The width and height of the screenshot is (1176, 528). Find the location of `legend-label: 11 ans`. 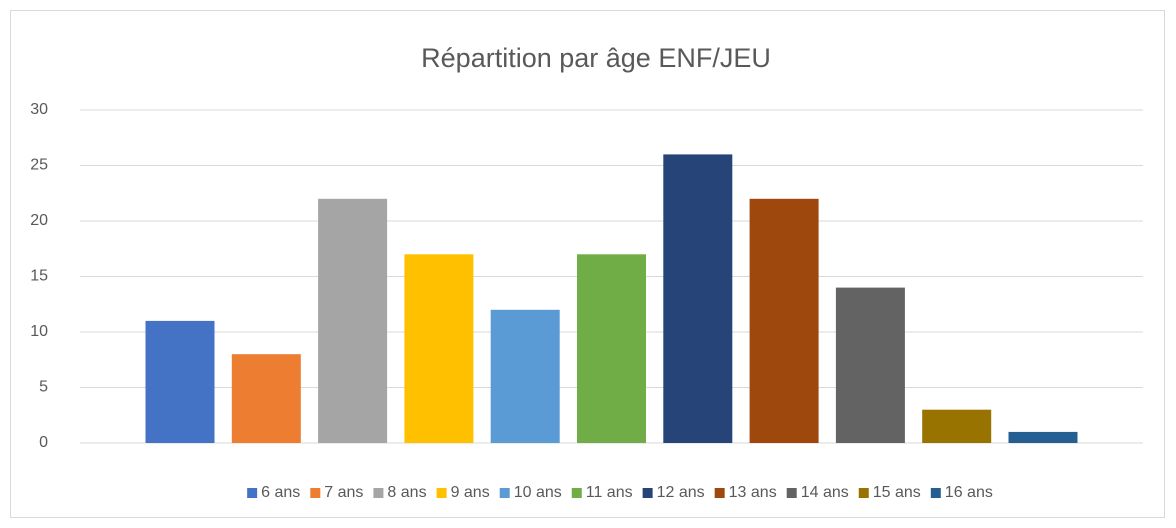

legend-label: 11 ans is located at coordinates (609, 492).